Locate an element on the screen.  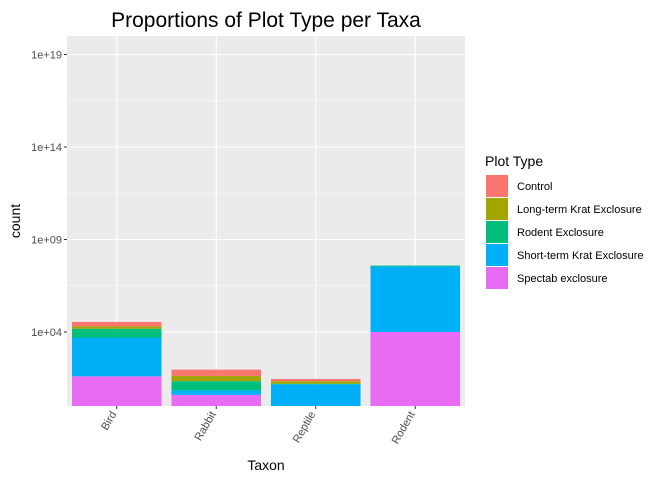
x-tick-label: Rabbit is located at coordinates (206, 427).